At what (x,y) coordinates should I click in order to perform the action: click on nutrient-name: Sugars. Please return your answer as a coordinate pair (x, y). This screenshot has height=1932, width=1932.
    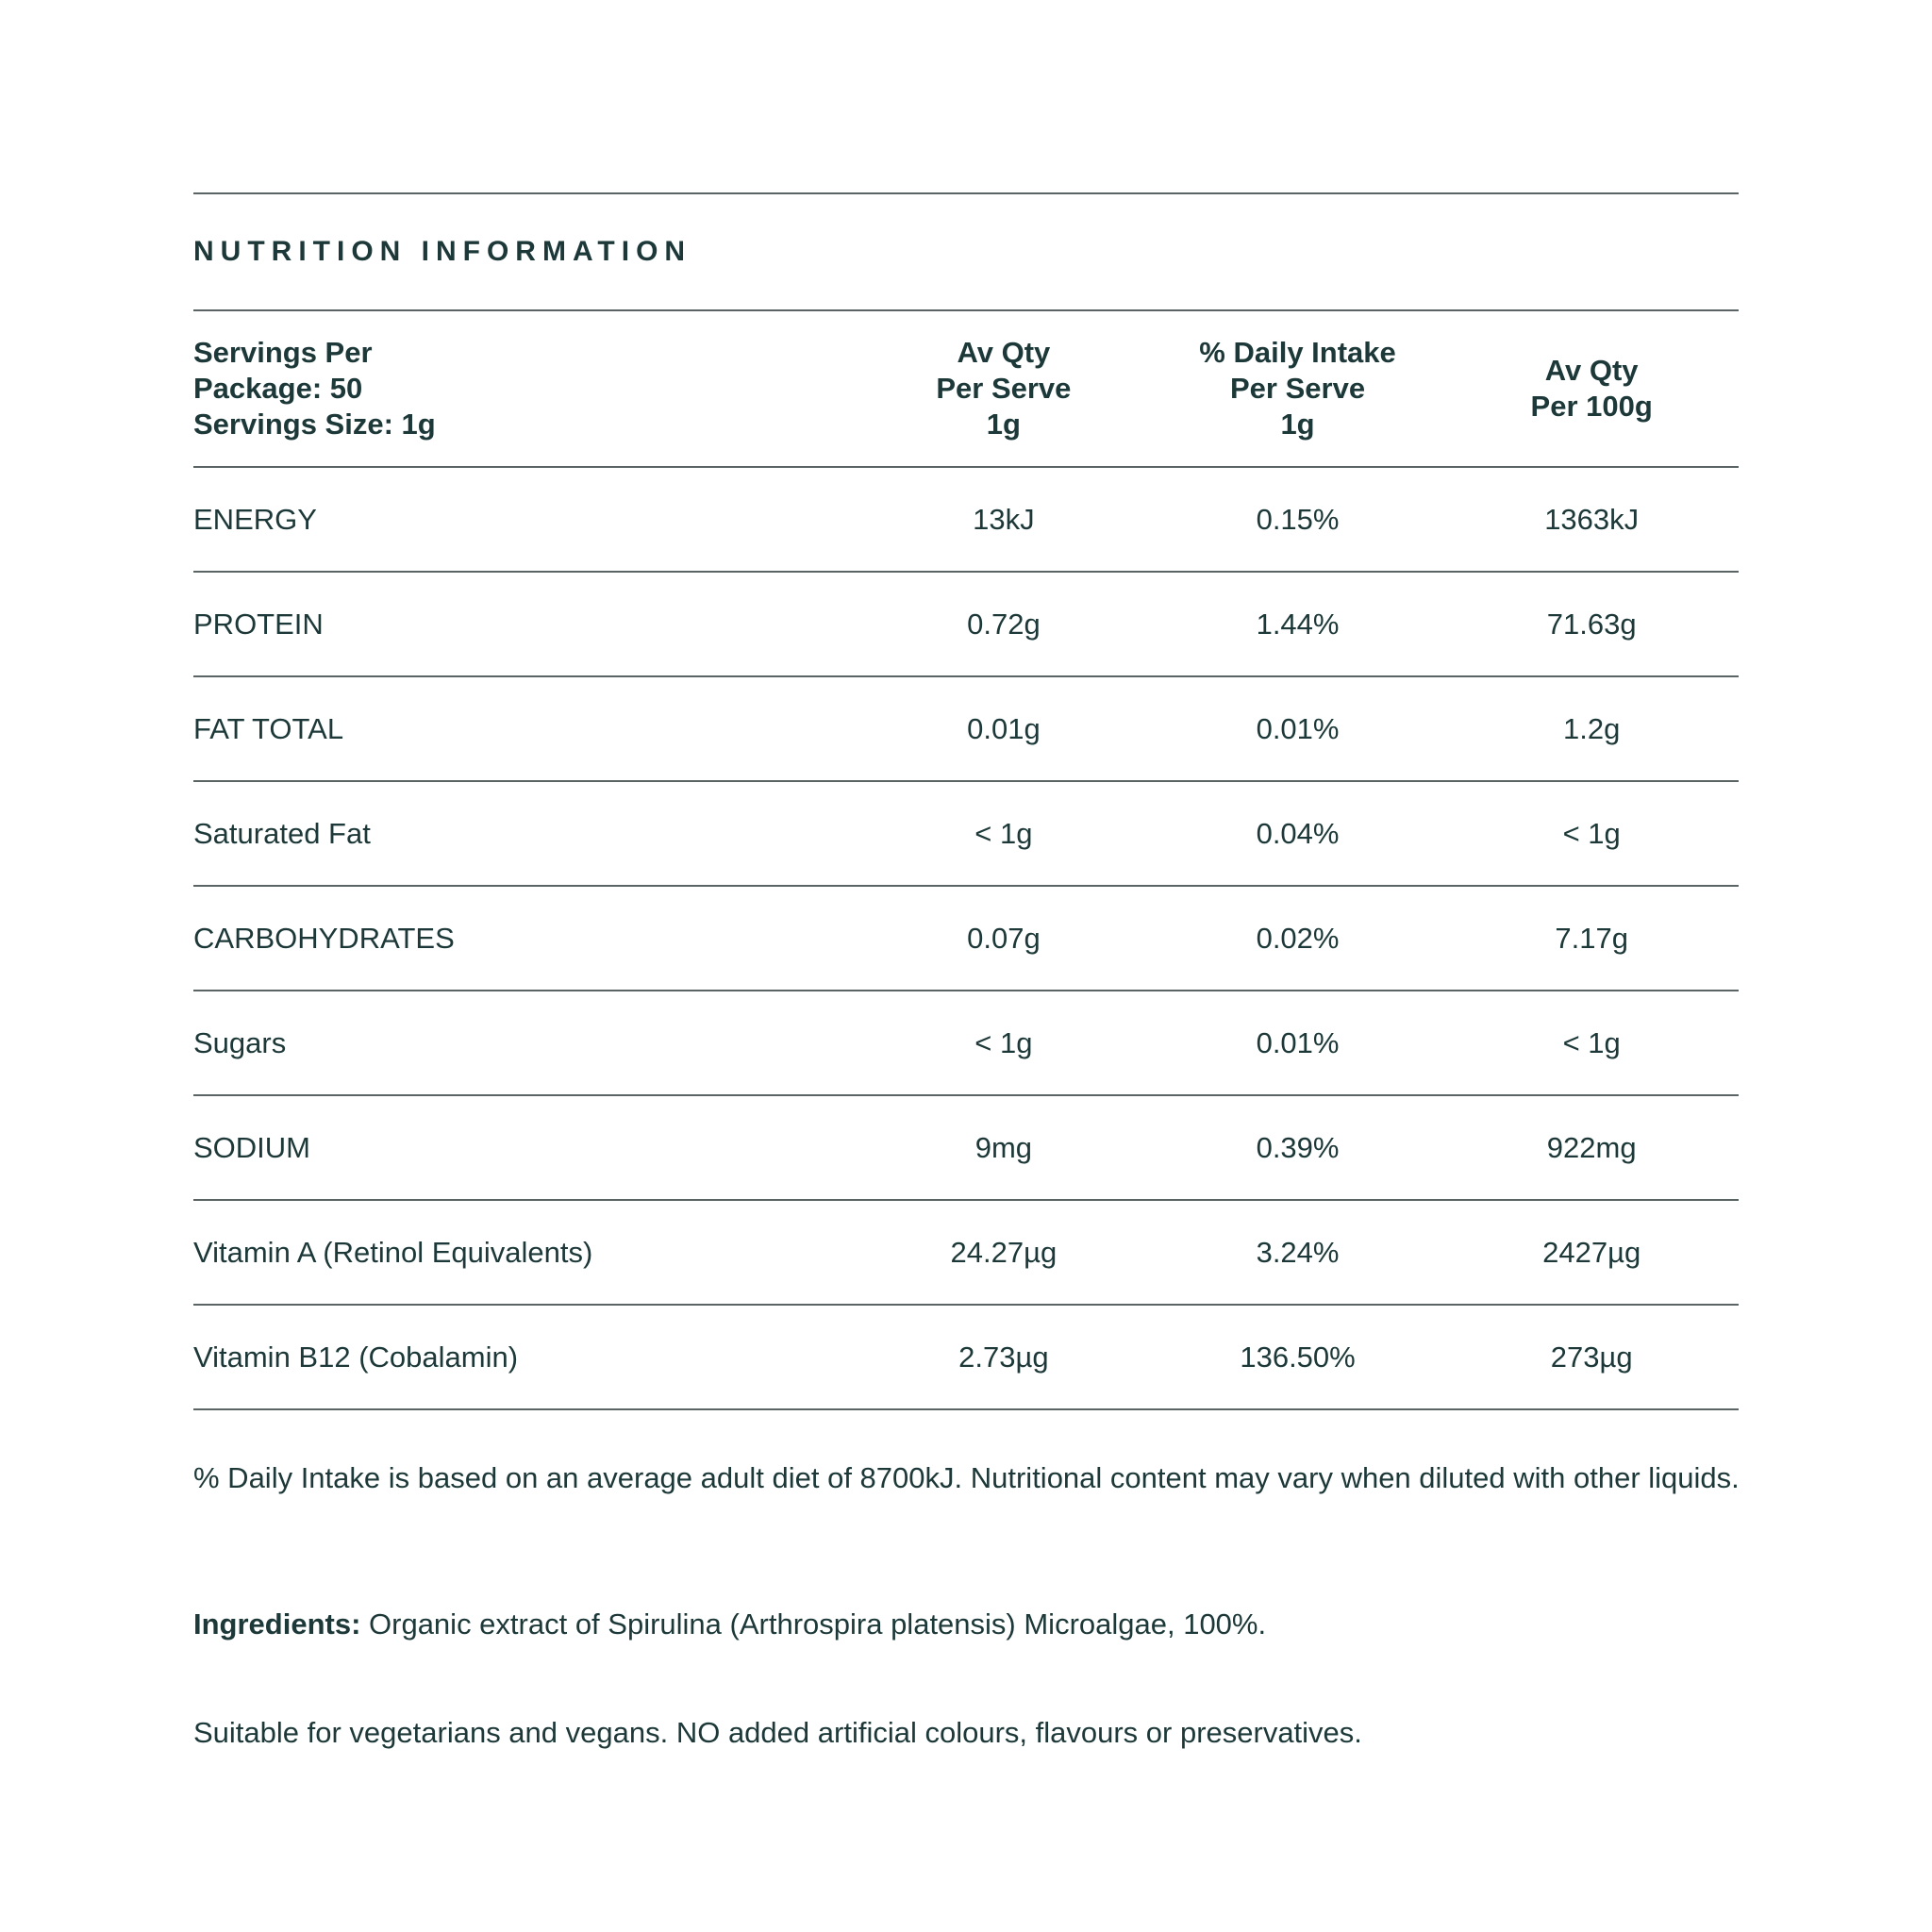
    Looking at the image, I should click on (240, 1042).